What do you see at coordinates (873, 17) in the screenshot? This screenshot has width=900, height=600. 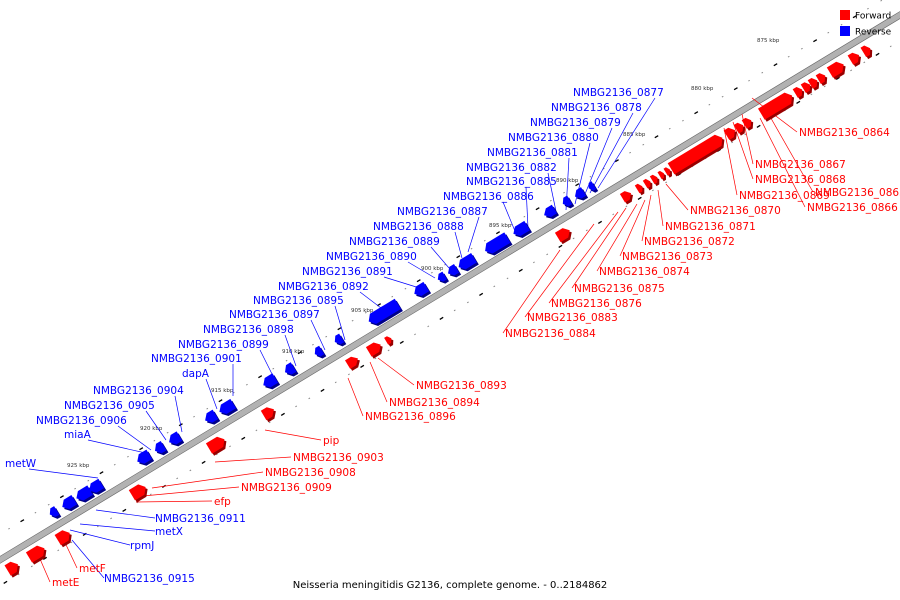 I see `legend-forward-label: Forward` at bounding box center [873, 17].